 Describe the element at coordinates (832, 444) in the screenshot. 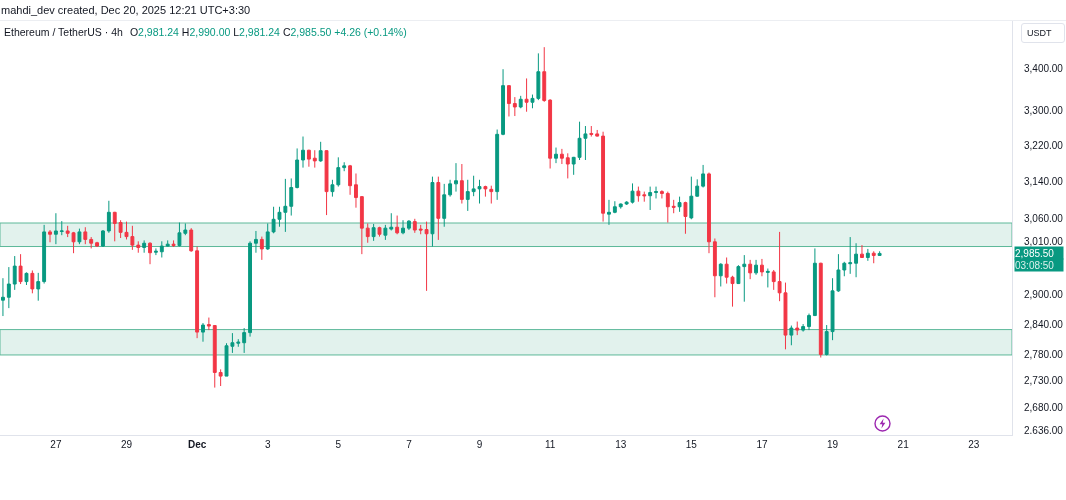

I see `x-tick-label: 19` at that location.